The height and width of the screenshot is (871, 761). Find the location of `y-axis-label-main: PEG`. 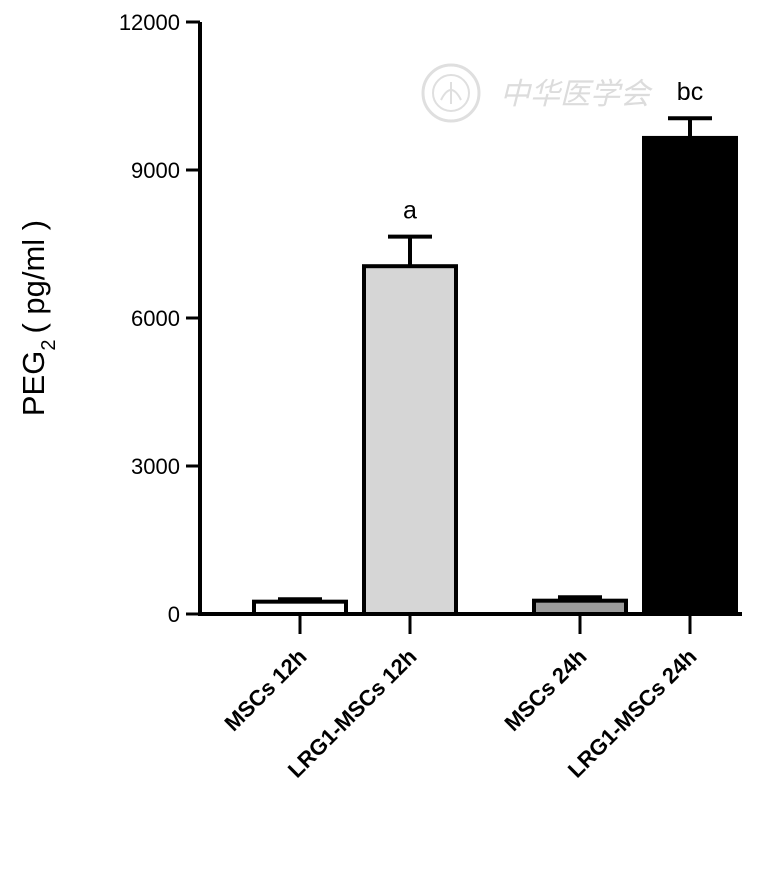

y-axis-label-main: PEG is located at coordinates (33, 383).